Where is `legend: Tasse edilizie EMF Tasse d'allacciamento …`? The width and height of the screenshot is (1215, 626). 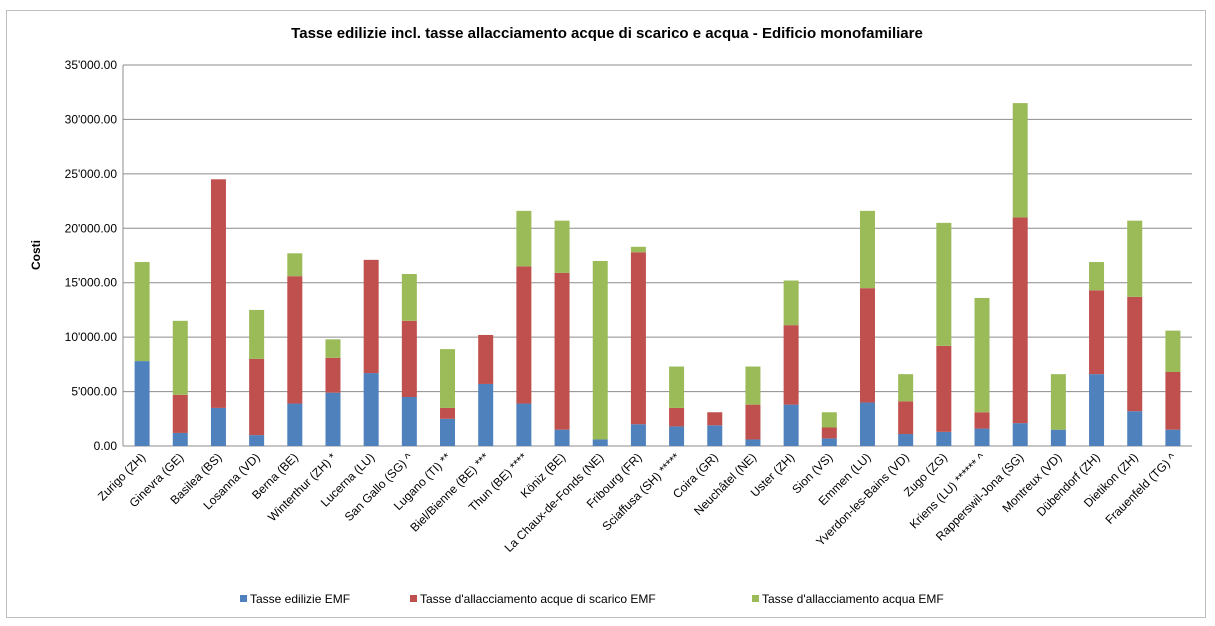 legend: Tasse edilizie EMF Tasse d'allacciamento … is located at coordinates (592, 599).